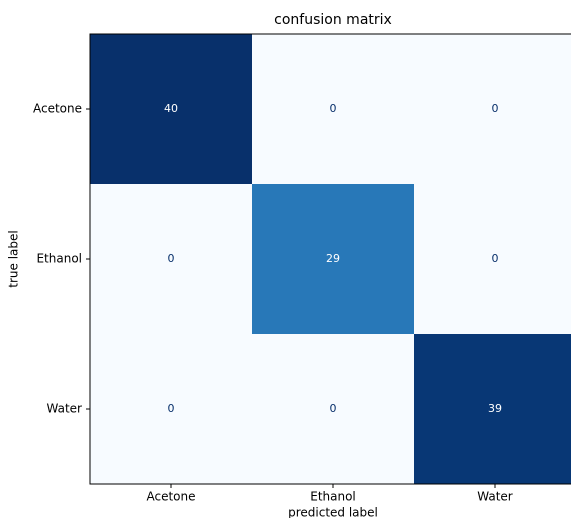 The width and height of the screenshot is (571, 518). Describe the element at coordinates (65, 409) in the screenshot. I see `y-tick-label: Water` at that location.